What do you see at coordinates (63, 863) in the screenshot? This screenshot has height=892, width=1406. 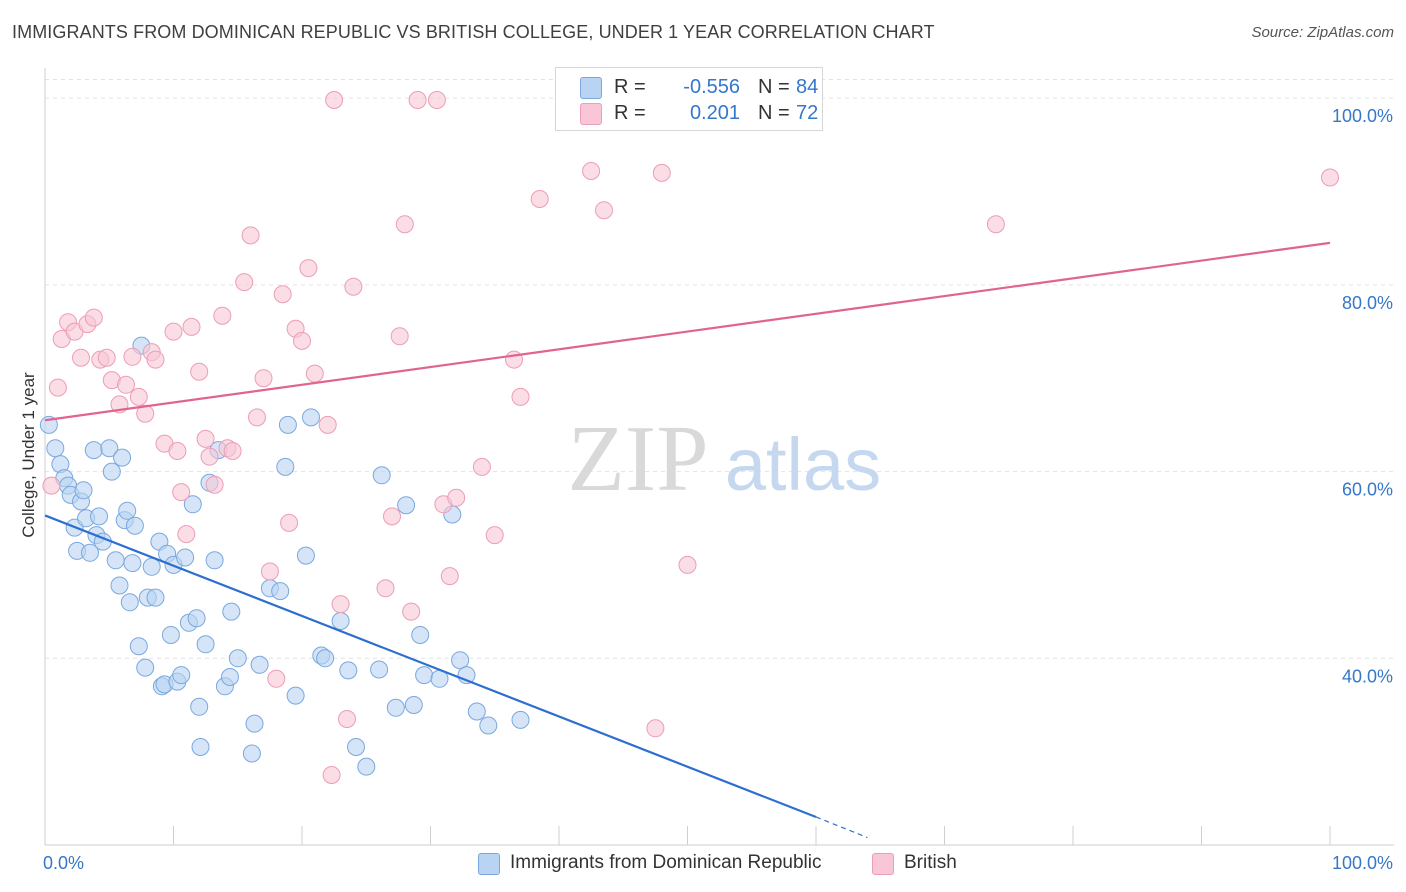 I see `x-tick-label: 0.0%` at bounding box center [63, 863].